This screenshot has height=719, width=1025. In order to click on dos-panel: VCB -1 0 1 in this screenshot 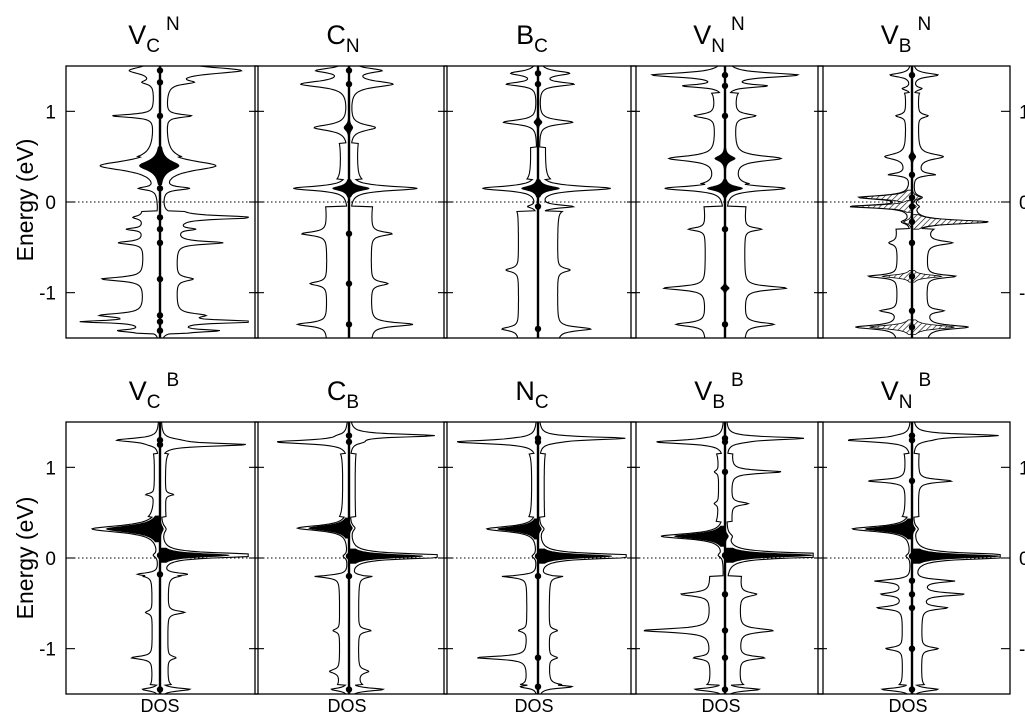, I will do `click(149, 532)`.